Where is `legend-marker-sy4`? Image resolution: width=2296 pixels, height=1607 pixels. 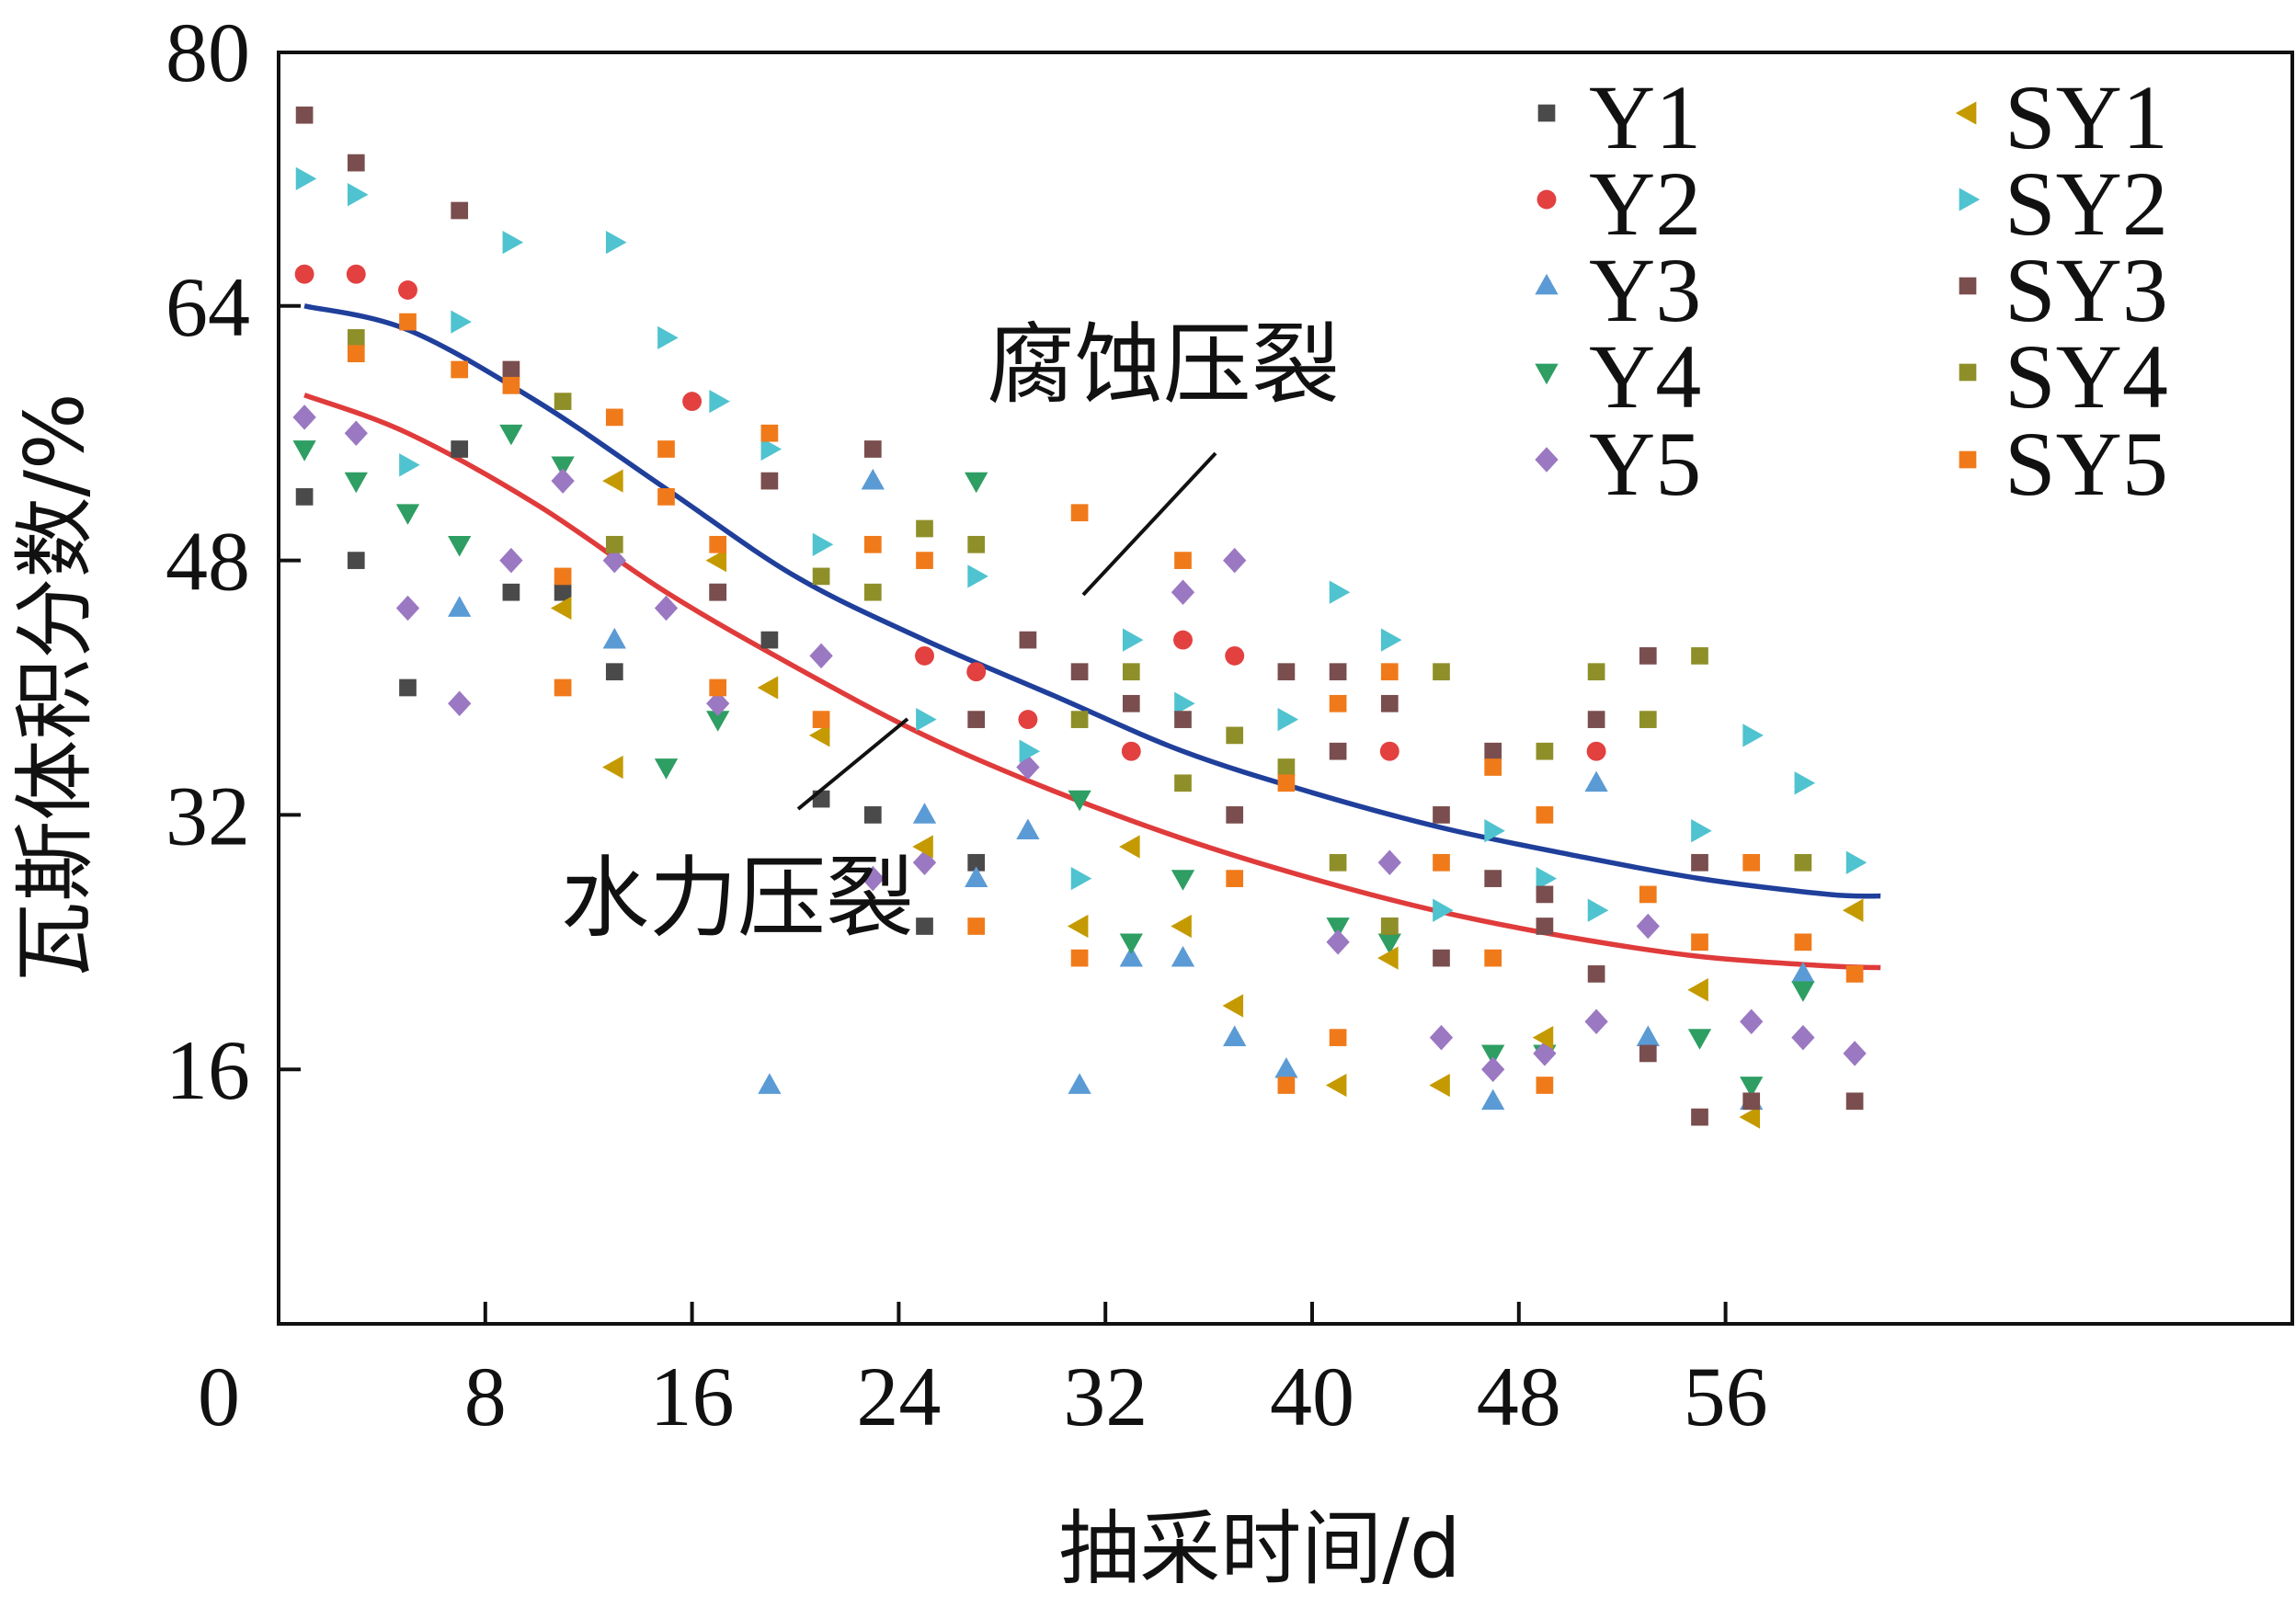 legend-marker-sy4 is located at coordinates (1968, 373).